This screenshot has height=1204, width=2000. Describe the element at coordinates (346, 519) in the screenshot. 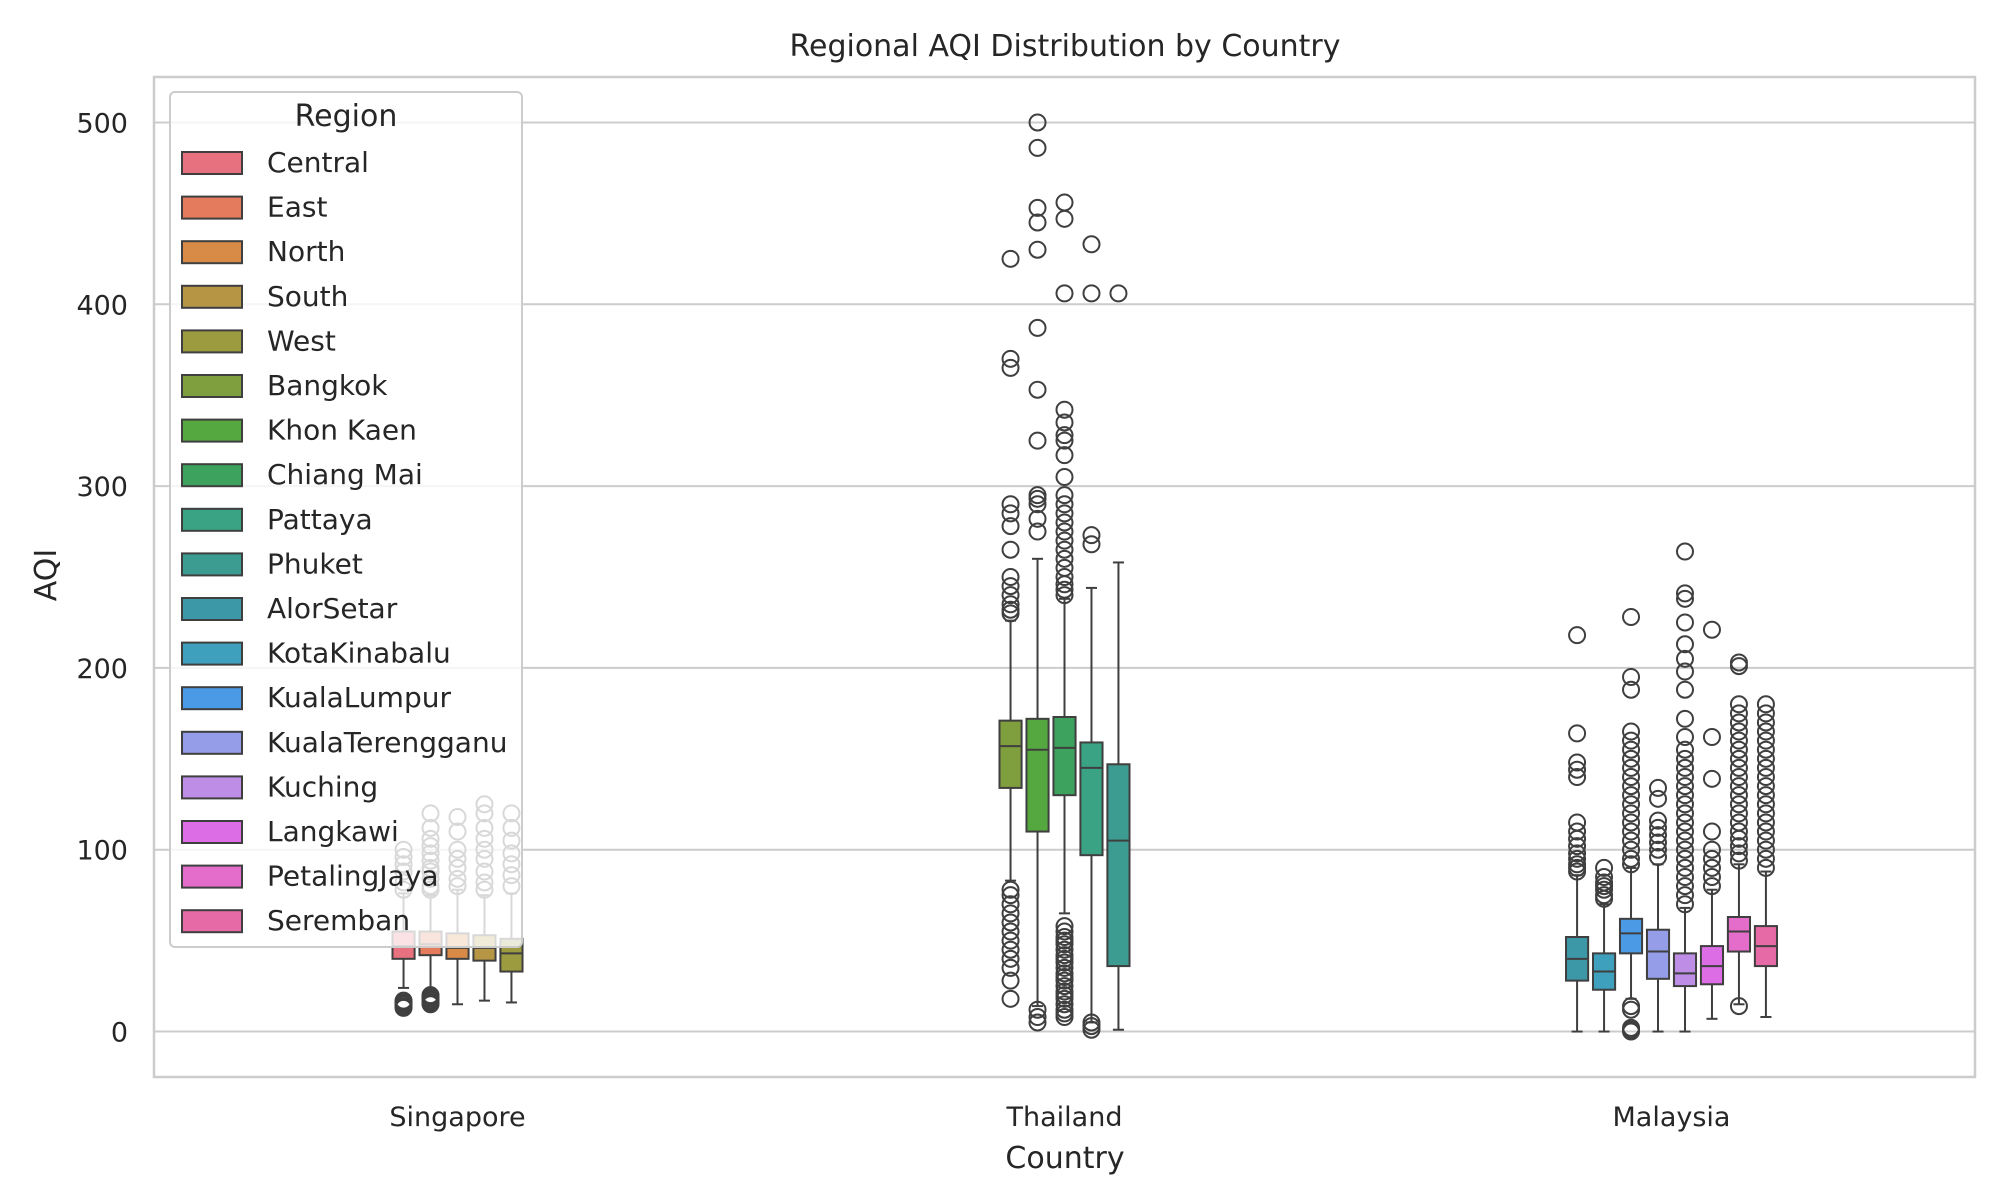

I see `legend-frame` at that location.